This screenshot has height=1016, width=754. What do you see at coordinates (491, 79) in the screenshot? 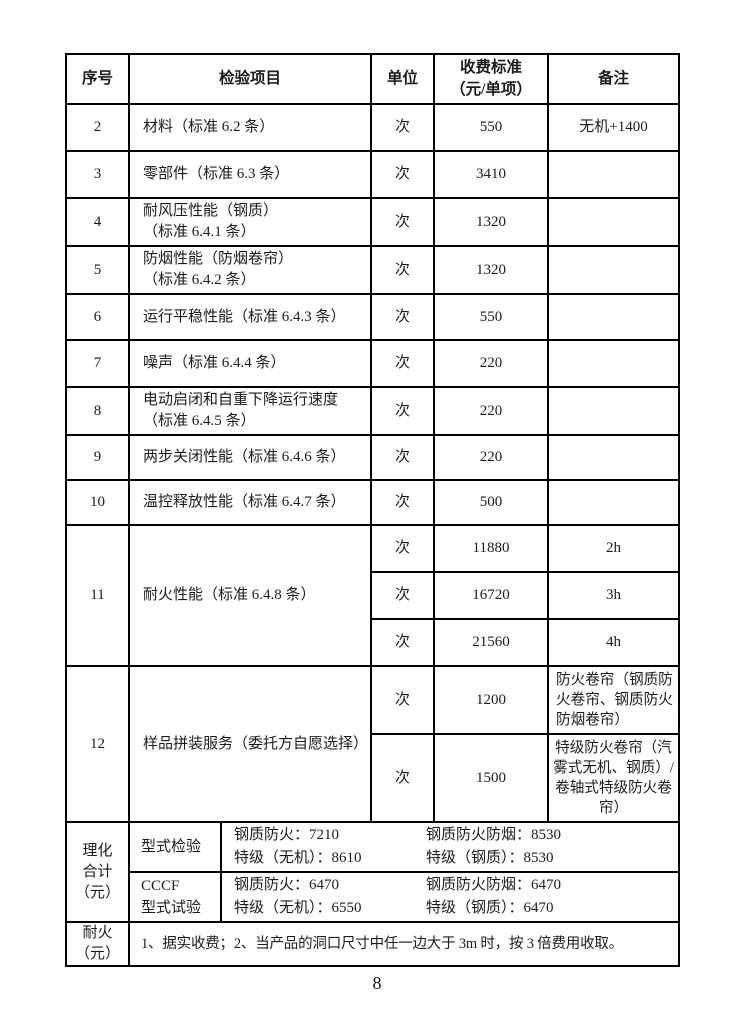
I see `col-header-fee: 收费标准 （元/单项）` at bounding box center [491, 79].